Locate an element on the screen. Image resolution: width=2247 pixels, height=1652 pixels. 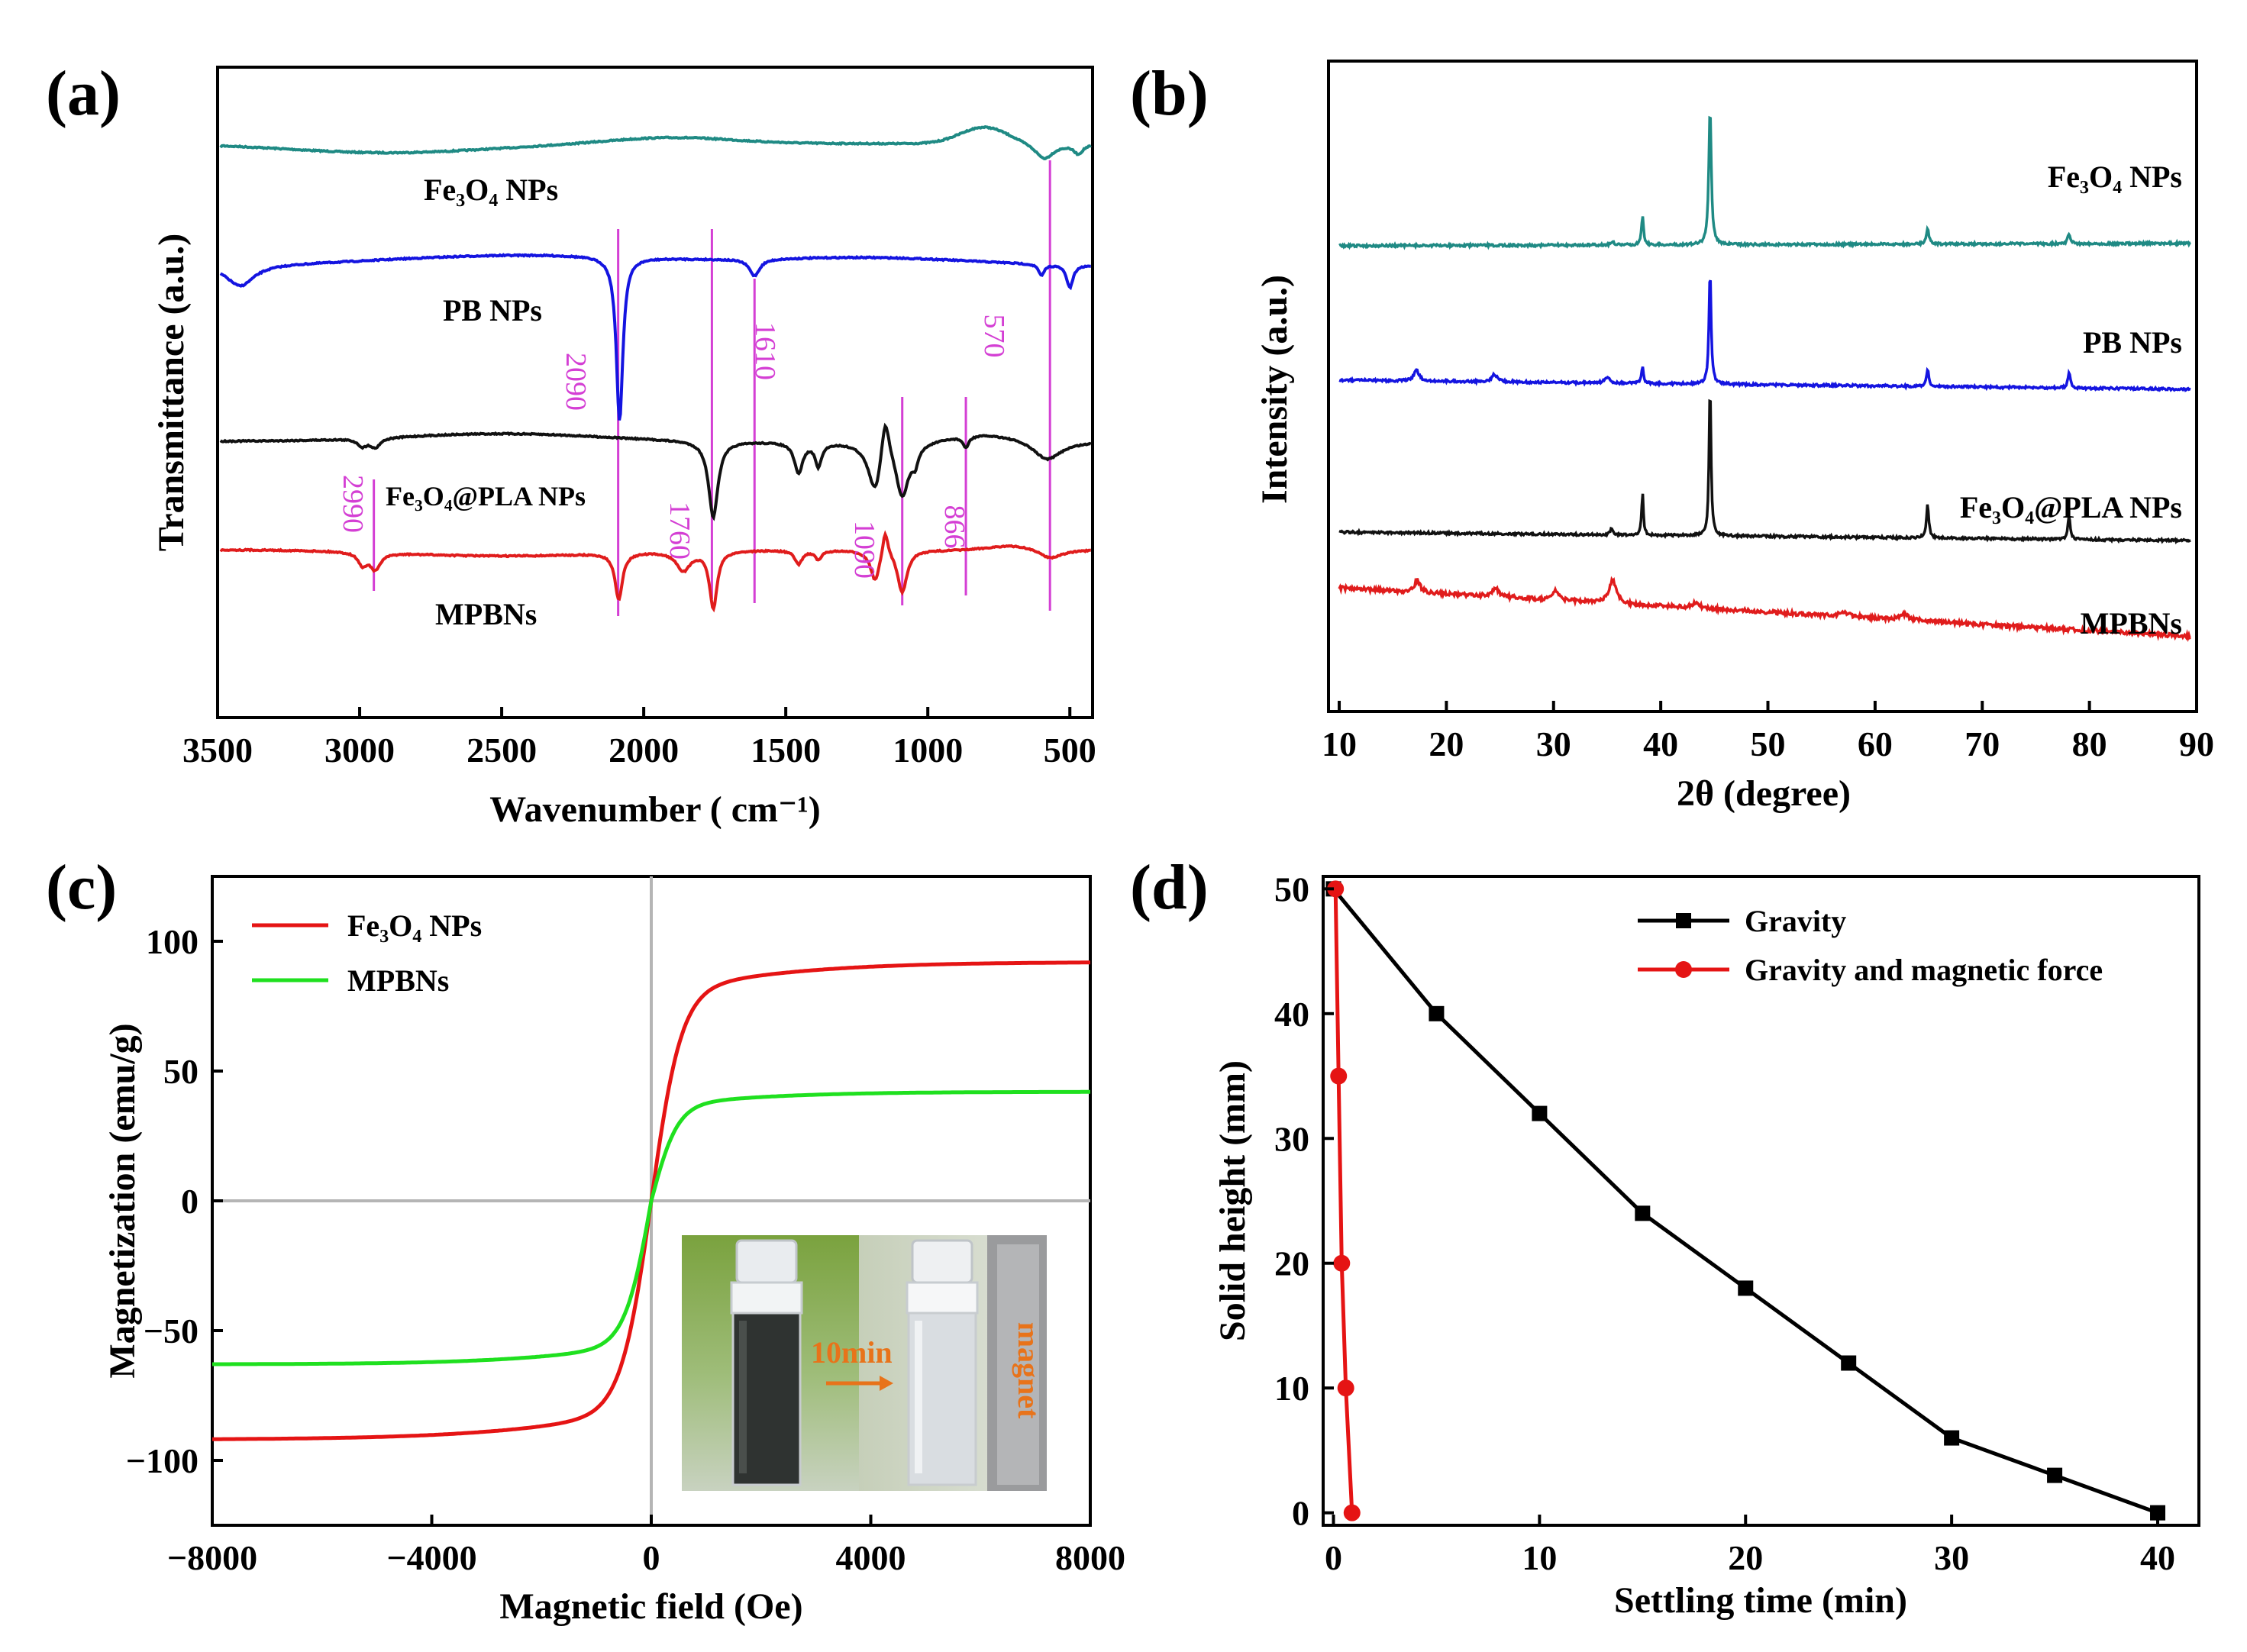
x-tick-label: 80 is located at coordinates (2089, 743).